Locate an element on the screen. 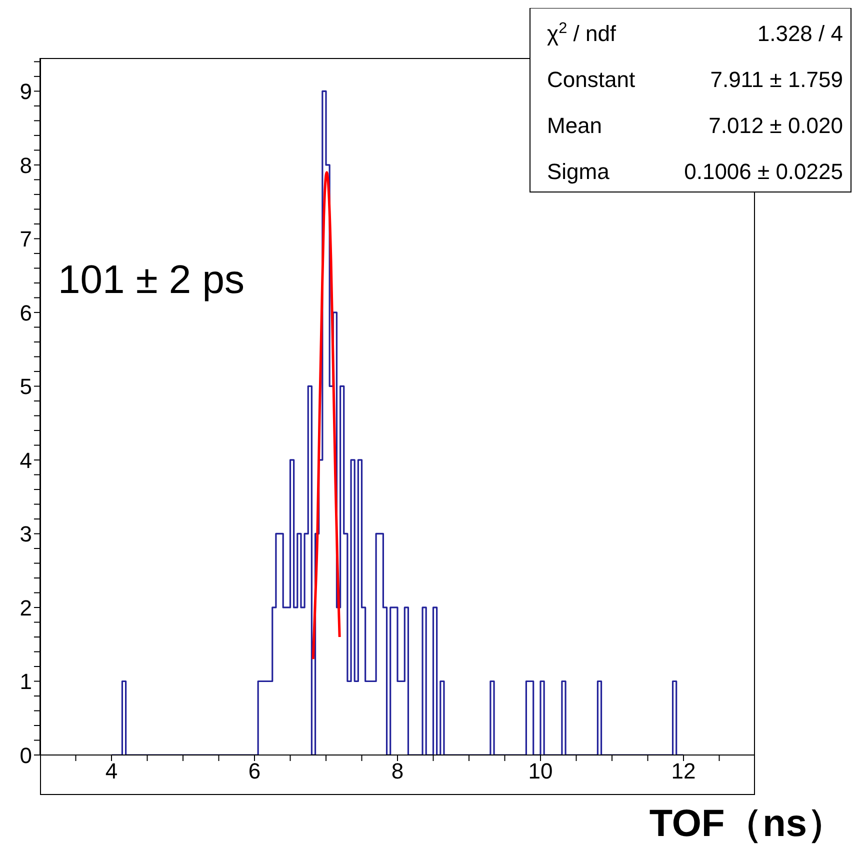 This screenshot has height=852, width=861. x-tick-label: 4 is located at coordinates (111, 771).